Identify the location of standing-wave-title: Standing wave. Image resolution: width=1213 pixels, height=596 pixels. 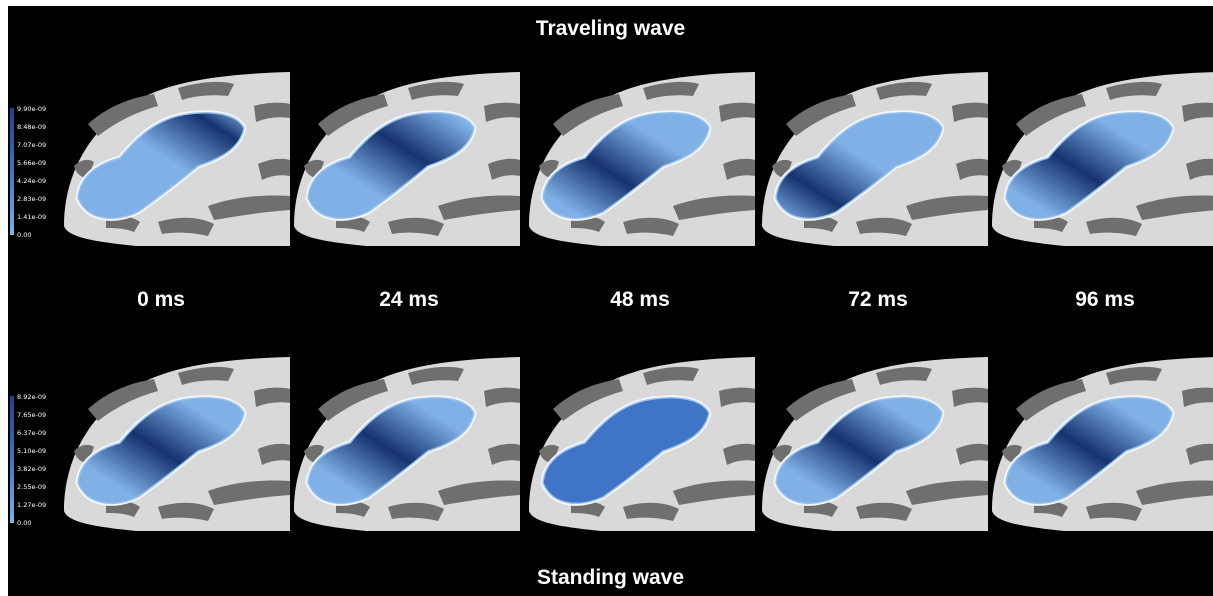
(610, 577).